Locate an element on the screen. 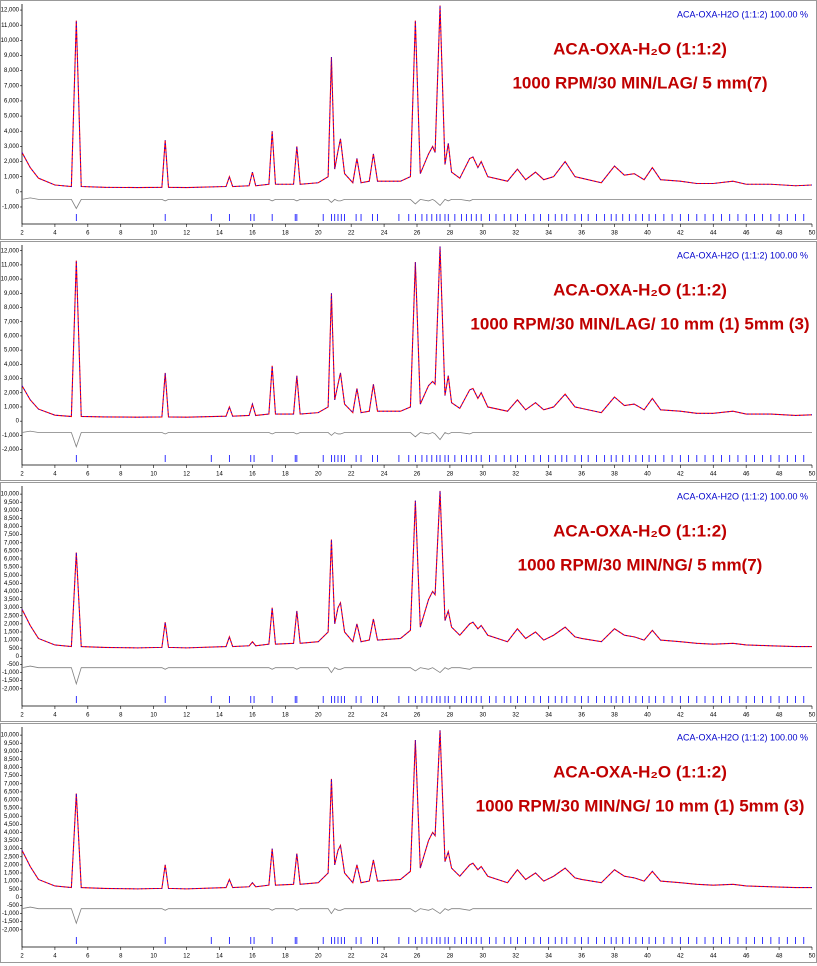 Image resolution: width=817 pixels, height=966 pixels. y-tick-label: 3,500 is located at coordinates (12, 600).